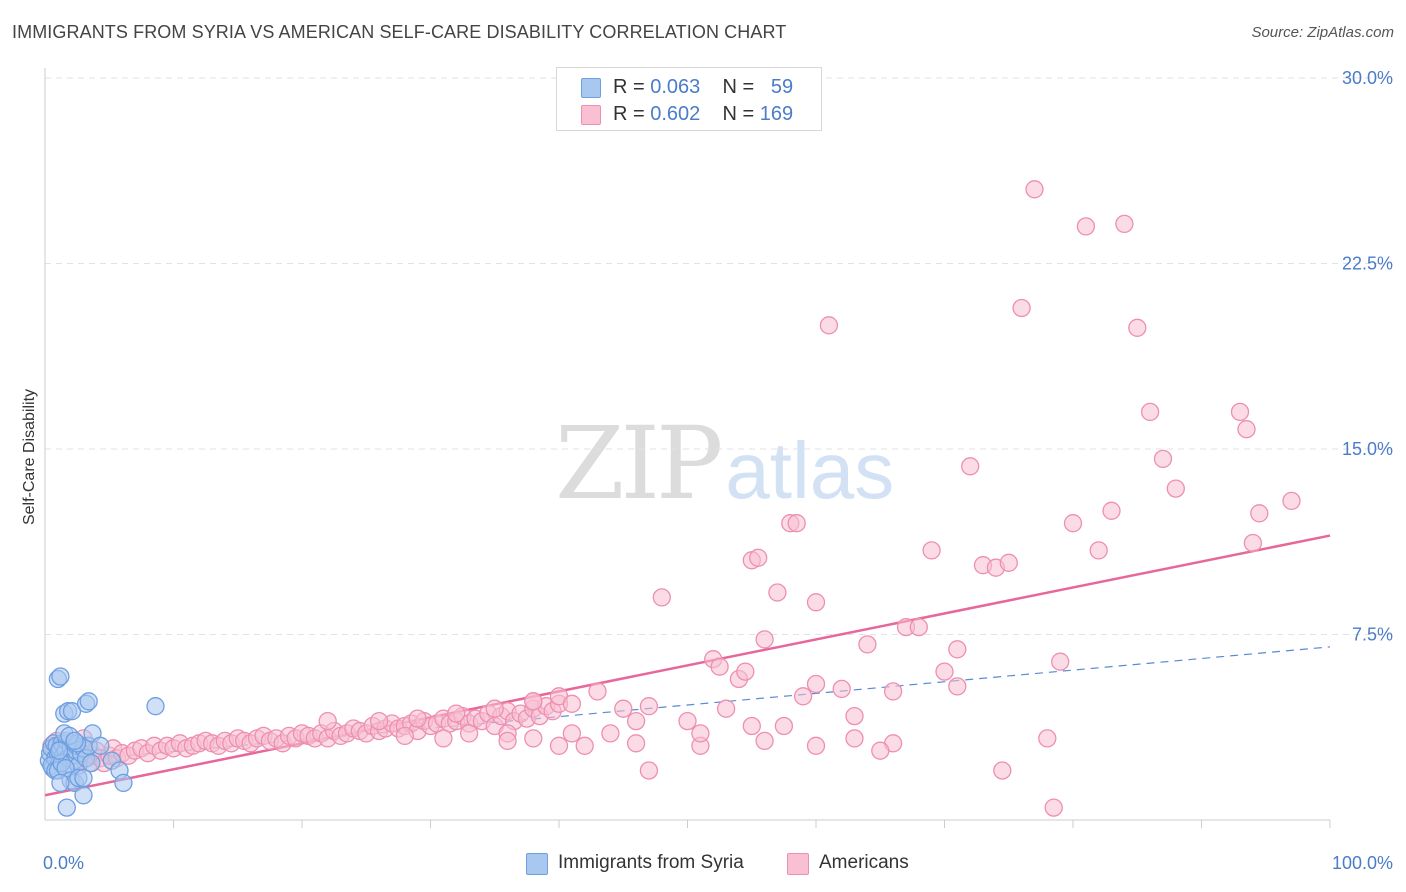 This screenshot has width=1406, height=892. I want to click on y-tick-label: 30.0%, so click(1367, 78).